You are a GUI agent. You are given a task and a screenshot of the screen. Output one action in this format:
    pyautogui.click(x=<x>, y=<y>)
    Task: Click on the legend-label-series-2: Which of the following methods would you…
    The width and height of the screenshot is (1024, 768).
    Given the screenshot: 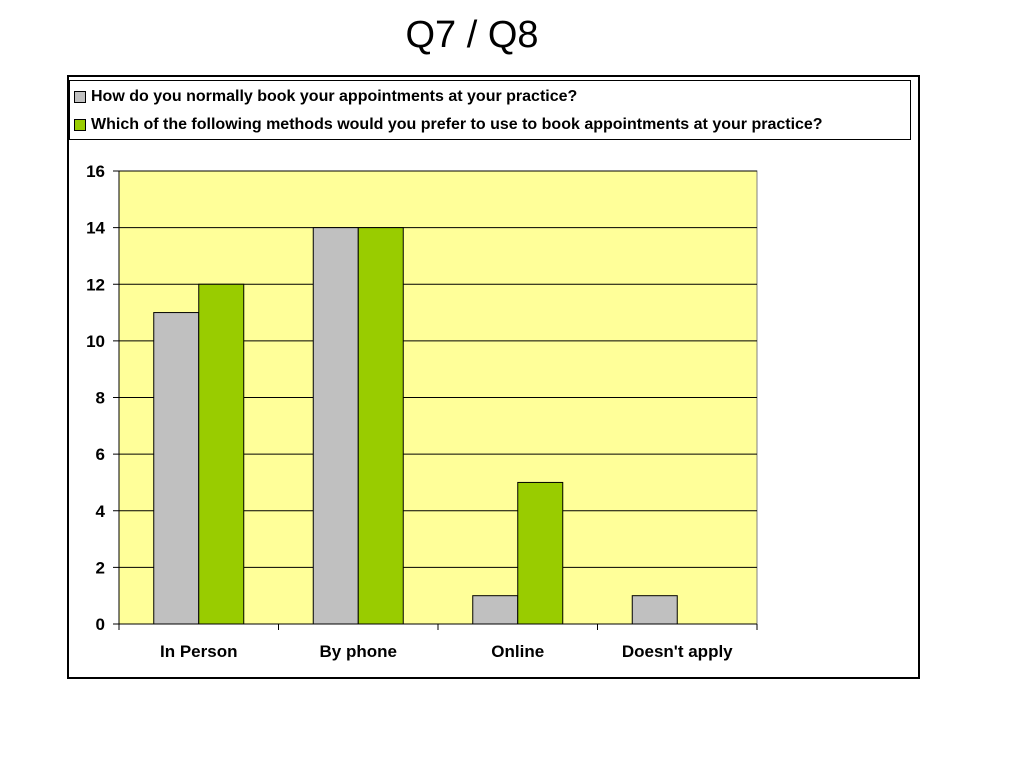 What is the action you would take?
    pyautogui.click(x=457, y=124)
    